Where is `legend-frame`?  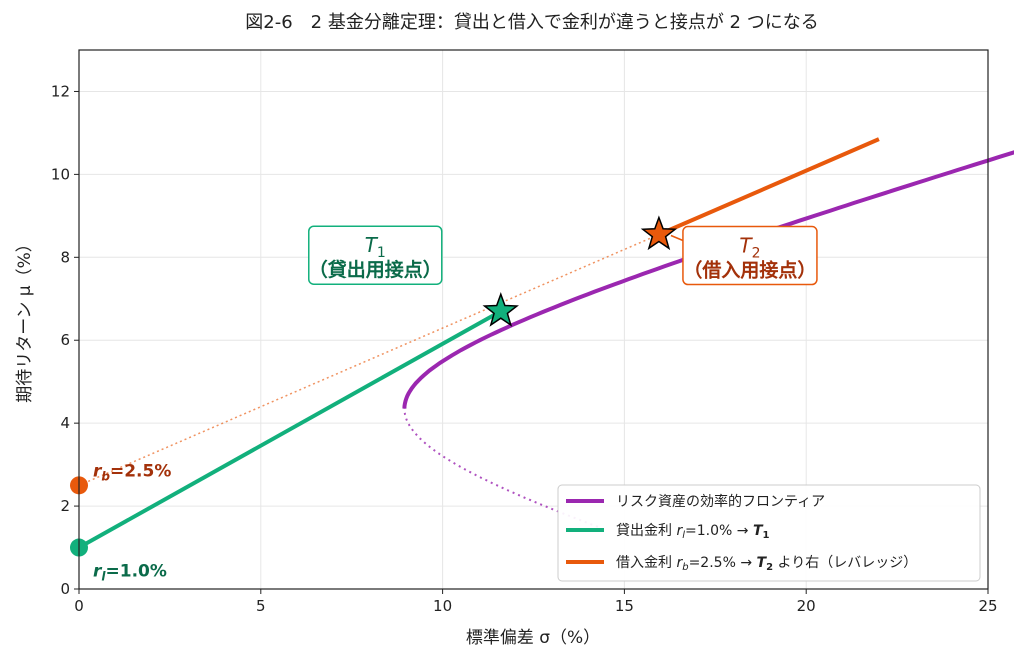
legend-frame is located at coordinates (769, 533).